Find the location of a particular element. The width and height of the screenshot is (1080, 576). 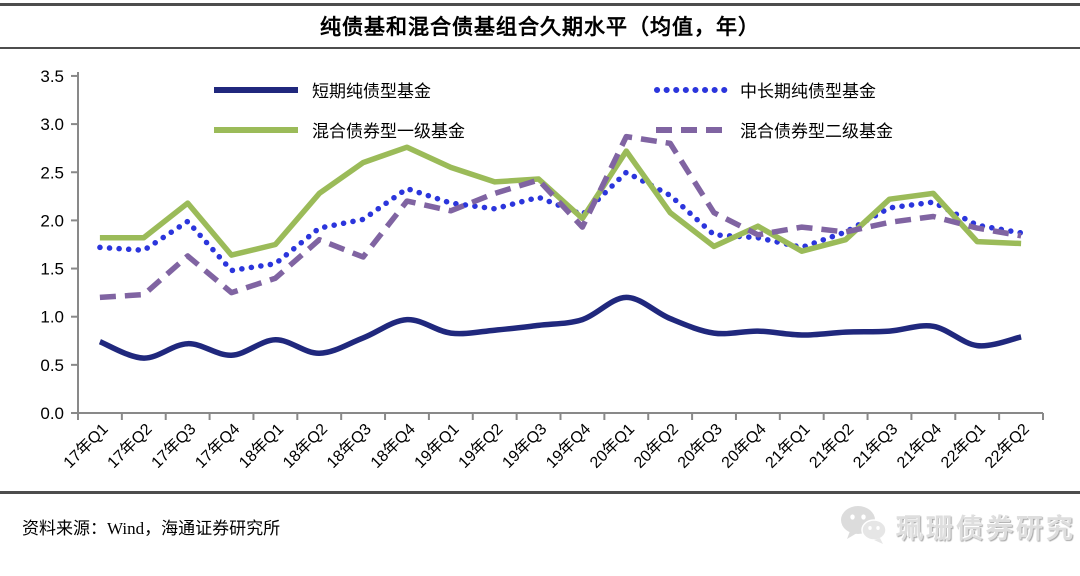

y-axis-label: 1.0 is located at coordinates (52, 317).